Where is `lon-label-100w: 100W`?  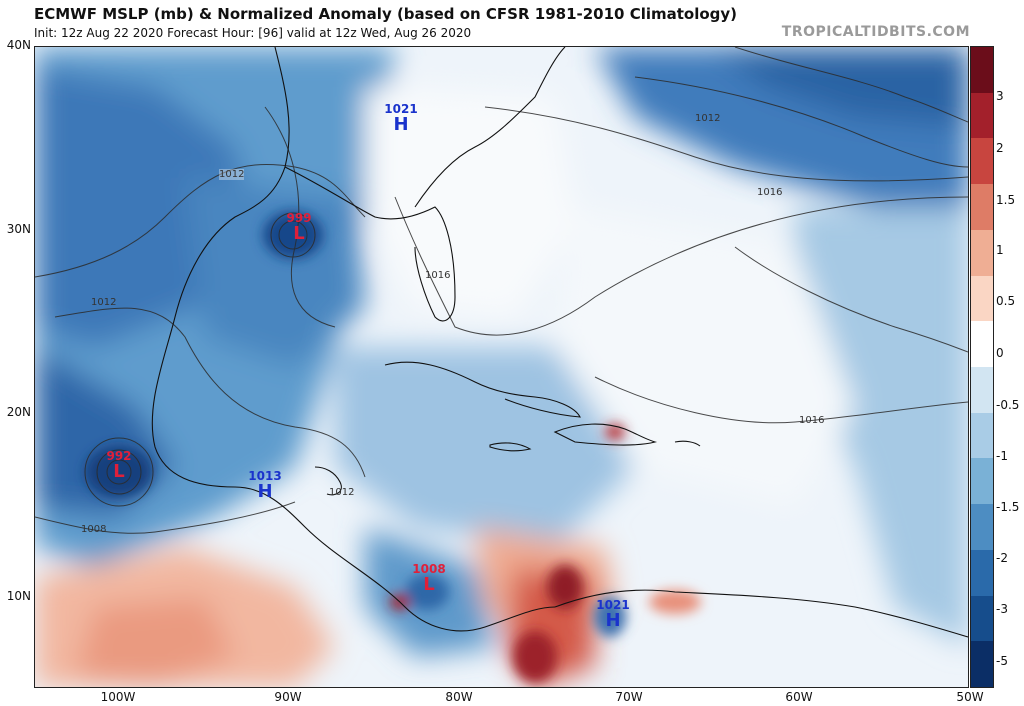
lon-label-100w: 100W is located at coordinates (118, 697).